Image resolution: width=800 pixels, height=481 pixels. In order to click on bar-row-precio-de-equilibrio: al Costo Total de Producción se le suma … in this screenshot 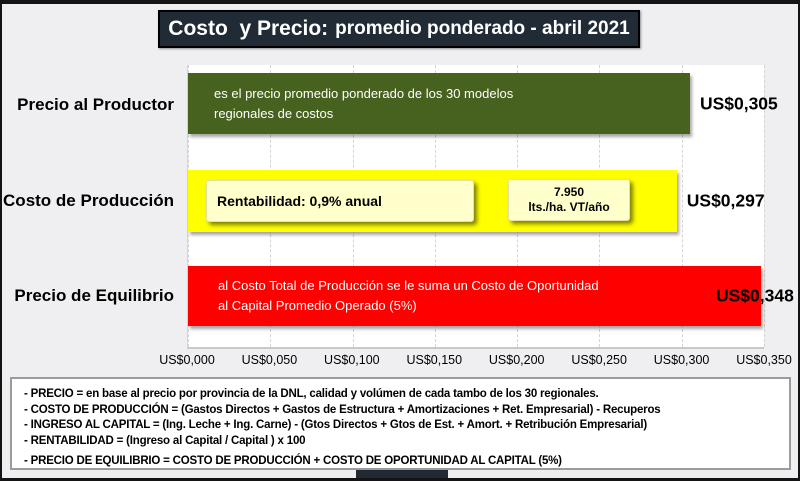, I will do `click(491, 296)`.